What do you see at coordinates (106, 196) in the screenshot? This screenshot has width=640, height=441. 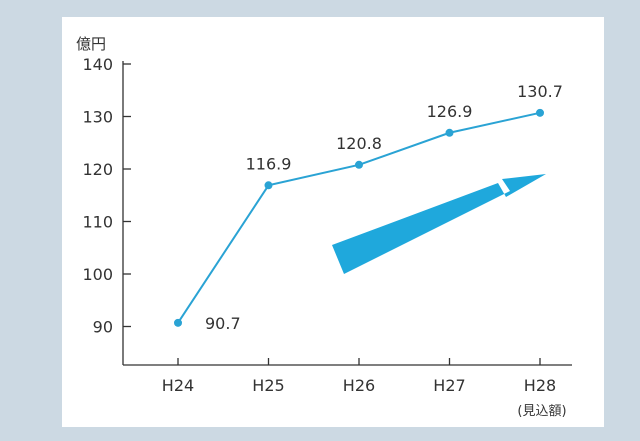 I see `y-axis-ticks: 90 100 110 120 130 140` at bounding box center [106, 196].